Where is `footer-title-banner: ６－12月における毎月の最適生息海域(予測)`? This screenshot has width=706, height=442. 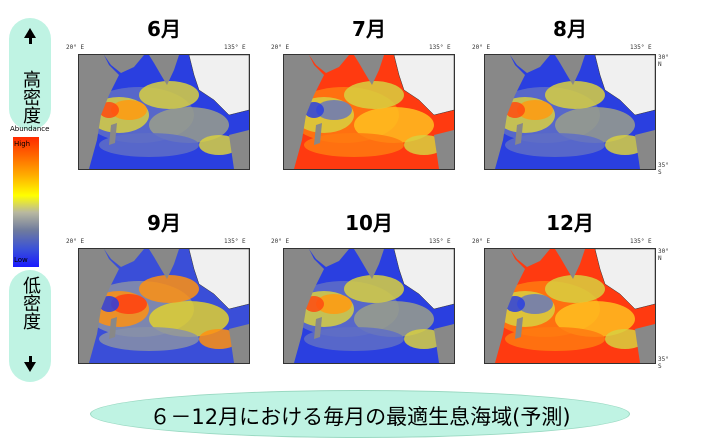 footer-title-banner: ６－12月における毎月の最適生息海域(予測) is located at coordinates (360, 414).